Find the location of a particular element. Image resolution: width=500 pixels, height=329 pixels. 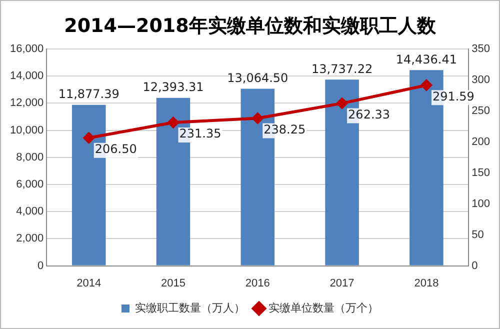

data-label: 262.33 is located at coordinates (369, 114).